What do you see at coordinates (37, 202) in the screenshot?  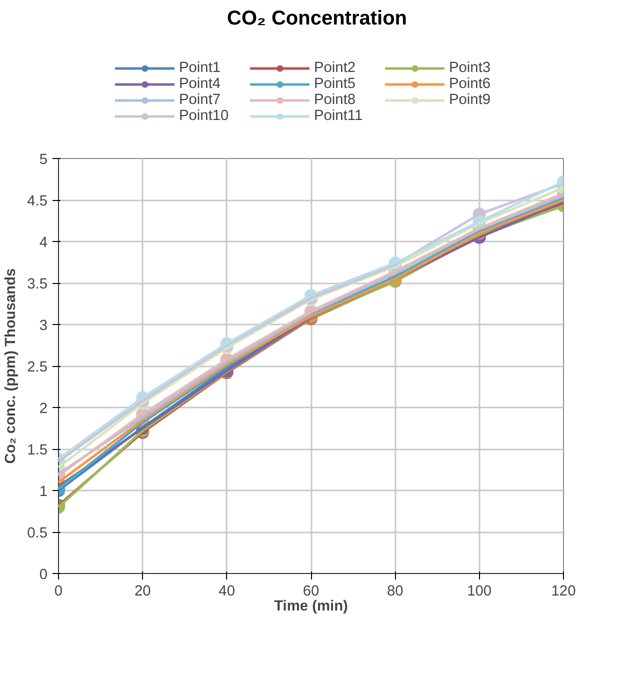 I see `y-tick-label: 4.5` at bounding box center [37, 202].